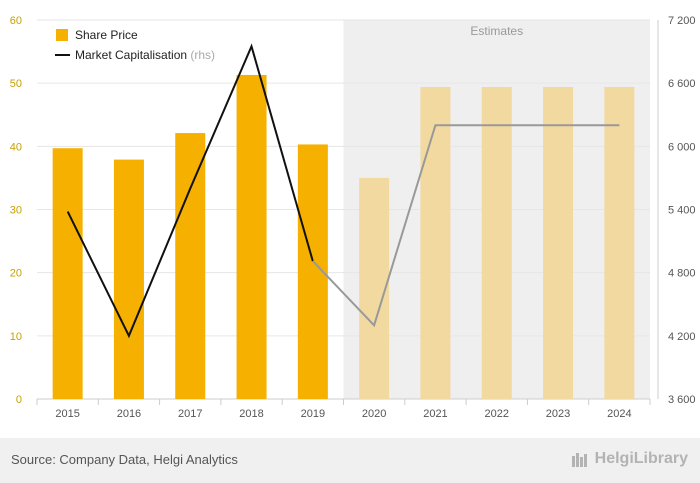 The width and height of the screenshot is (700, 483). I want to click on y-right-tick-label: 4 200, so click(682, 337).